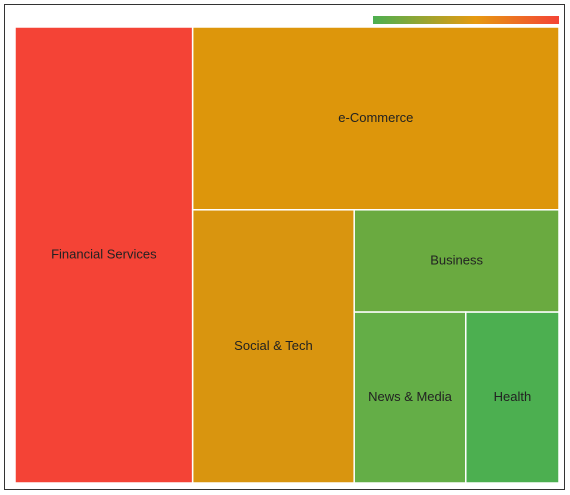 The image size is (570, 495). I want to click on treemap-label-news-and-media: News & Media, so click(410, 396).